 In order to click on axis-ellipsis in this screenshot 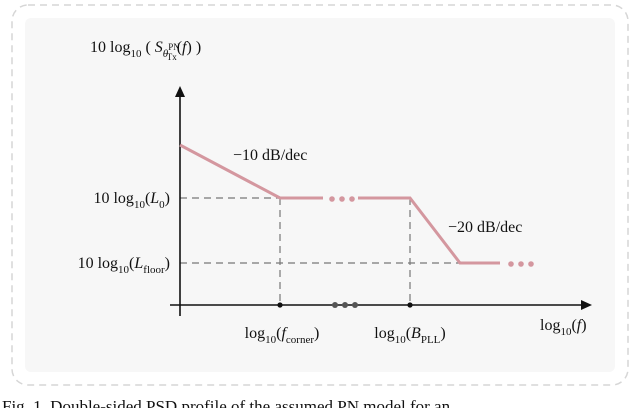, I will do `click(345, 305)`.